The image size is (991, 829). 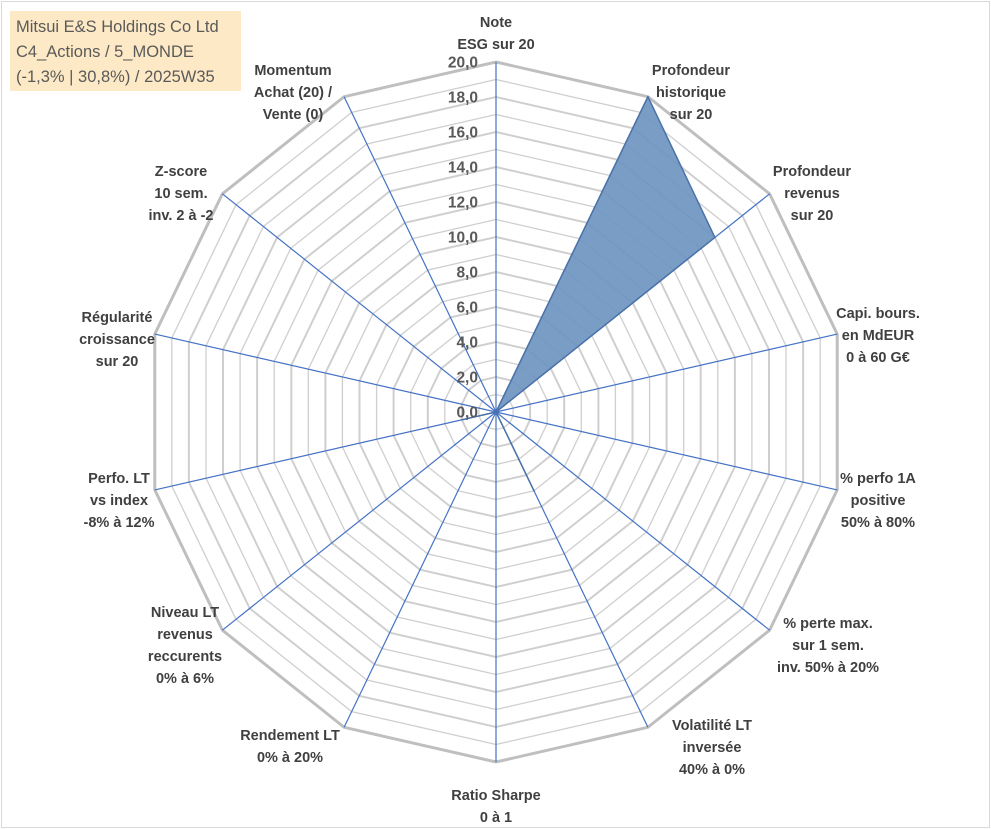 What do you see at coordinates (463, 203) in the screenshot?
I see `tick-label: 12,0` at bounding box center [463, 203].